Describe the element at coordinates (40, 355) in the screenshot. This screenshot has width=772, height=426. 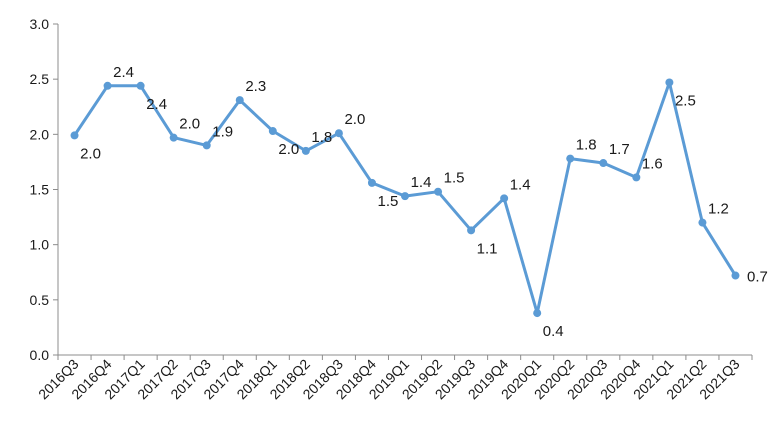
I see `y-tick-label: 0.0` at that location.